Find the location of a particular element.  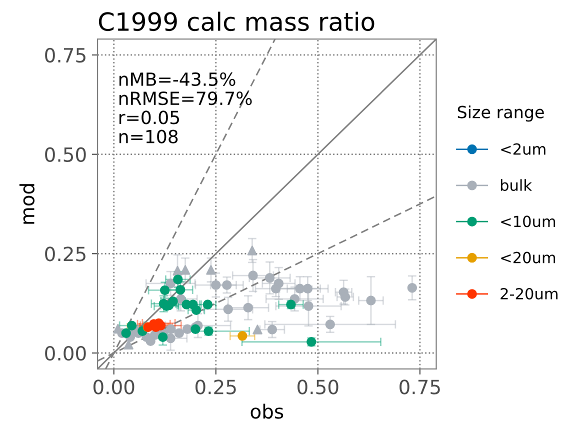

legend-label: <2um is located at coordinates (523, 149).